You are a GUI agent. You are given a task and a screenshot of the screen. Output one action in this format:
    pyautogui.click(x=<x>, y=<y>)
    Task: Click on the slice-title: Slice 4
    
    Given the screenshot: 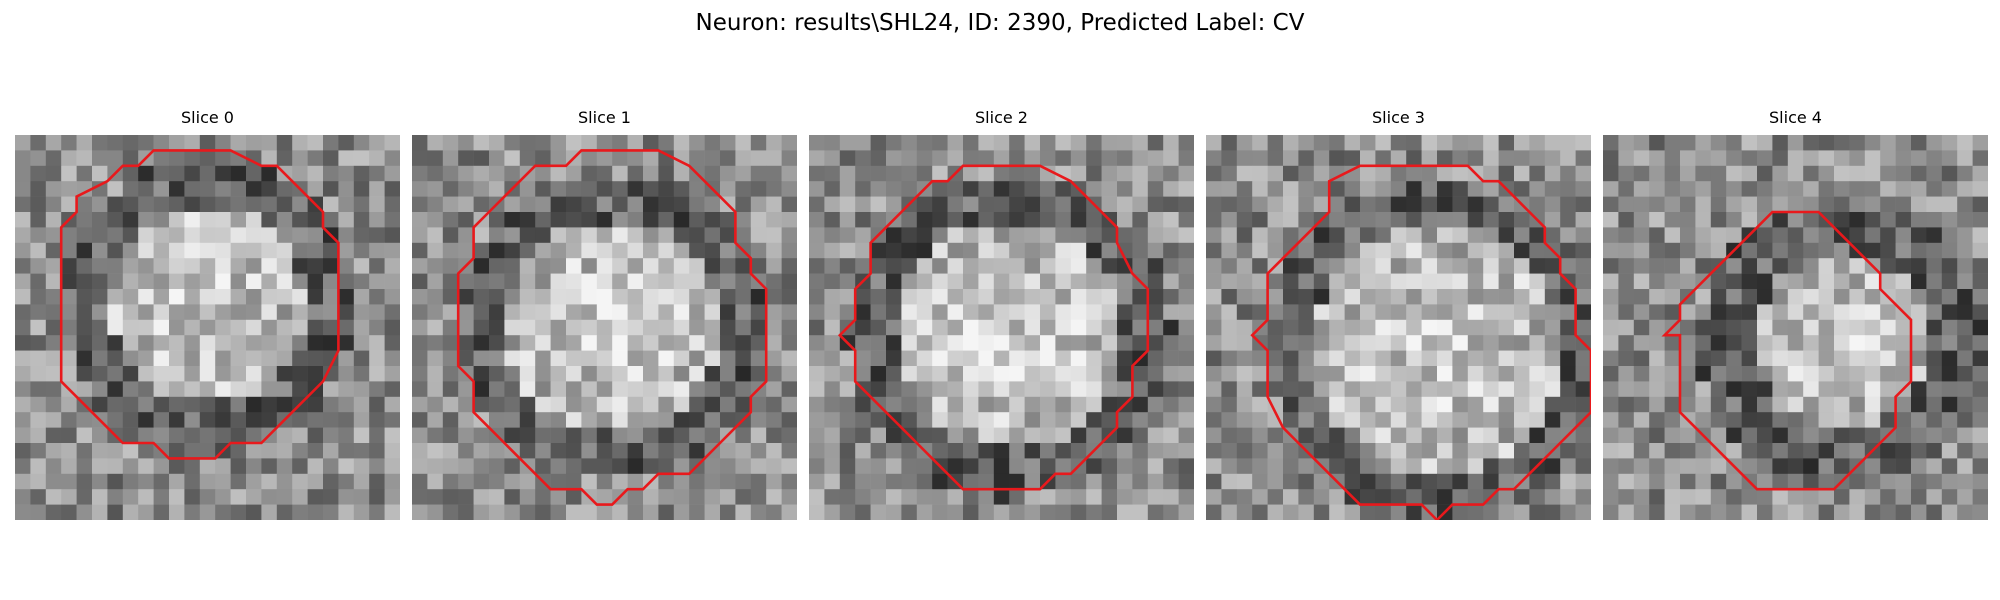 What is the action you would take?
    pyautogui.click(x=1795, y=117)
    